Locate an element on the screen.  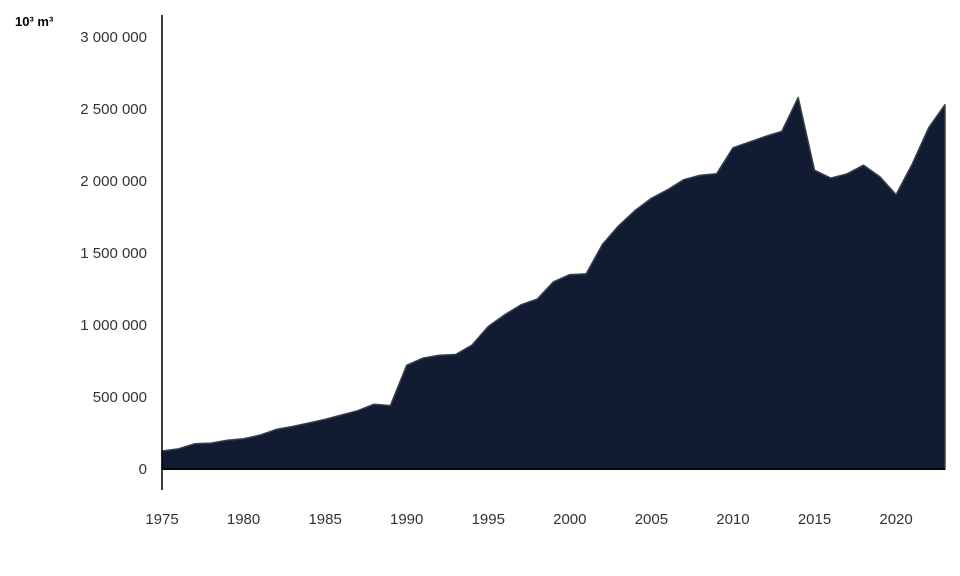
y-tick-label: 3 000 000 is located at coordinates (113, 37).